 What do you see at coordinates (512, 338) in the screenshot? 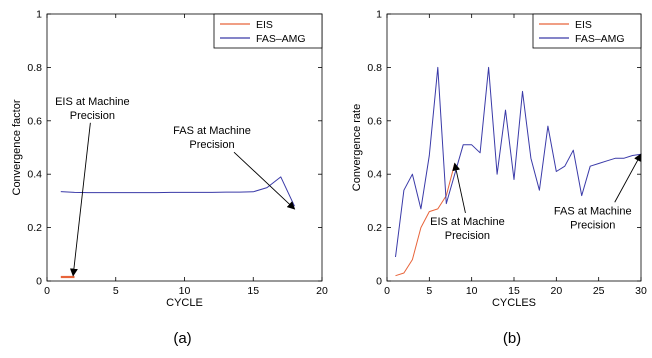
I see `panel-caption: (b)` at bounding box center [512, 338].